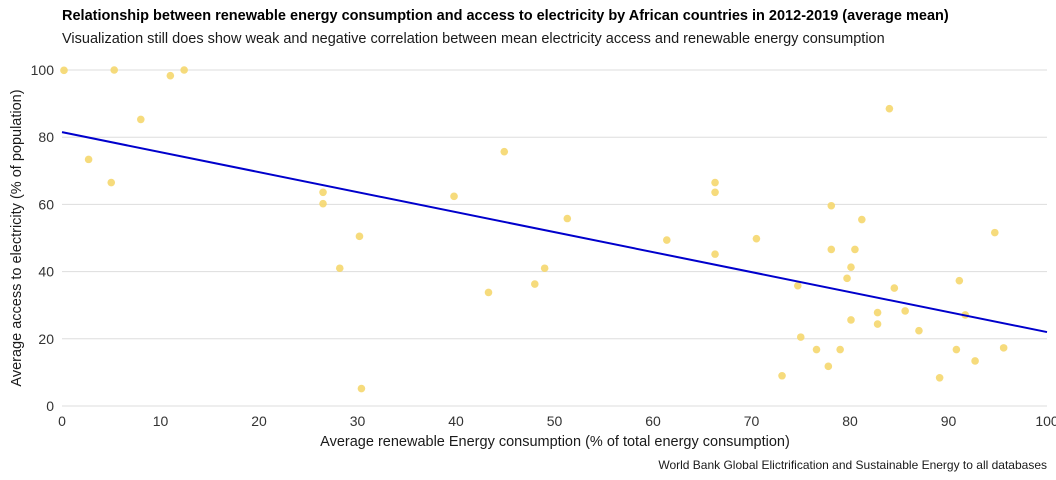  Describe the element at coordinates (46, 204) in the screenshot. I see `y-tick-label: 60` at that location.